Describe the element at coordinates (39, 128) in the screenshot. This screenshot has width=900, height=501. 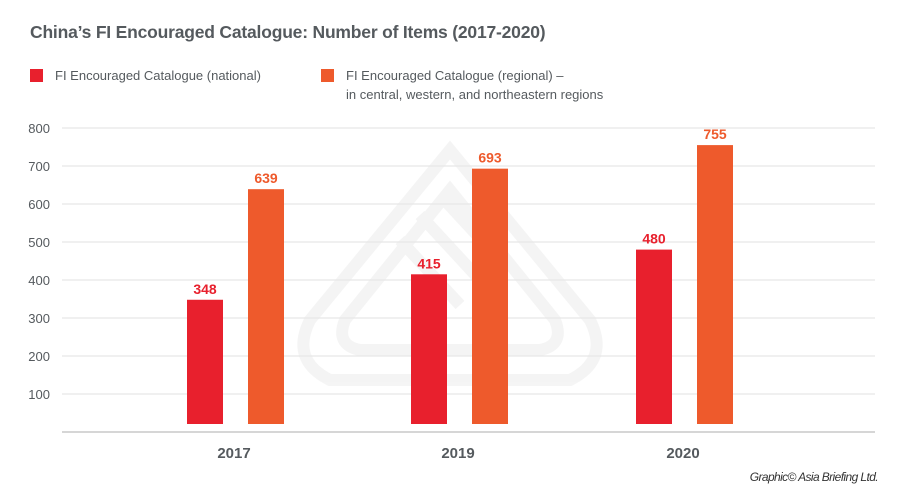
I see `y-tick-label: 800` at that location.